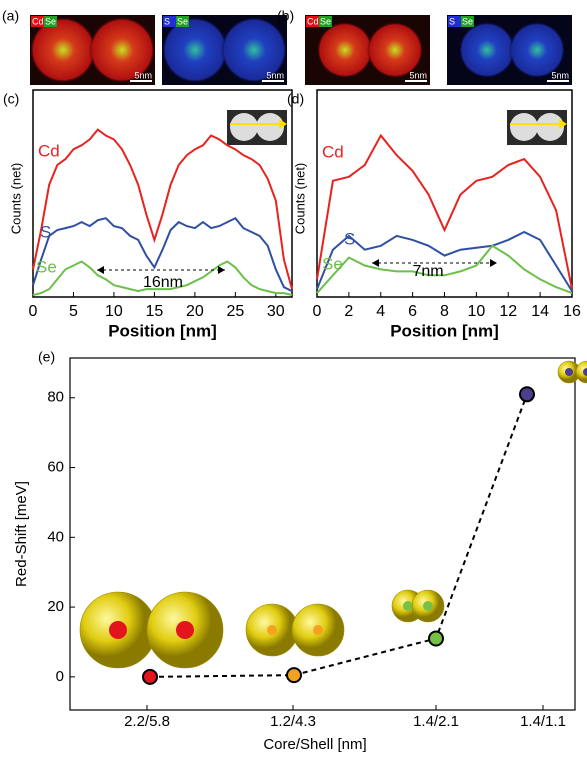 Image resolution: width=587 pixels, height=760 pixels. What do you see at coordinates (60, 676) in the screenshot?
I see `y-tick-label: 0` at bounding box center [60, 676].